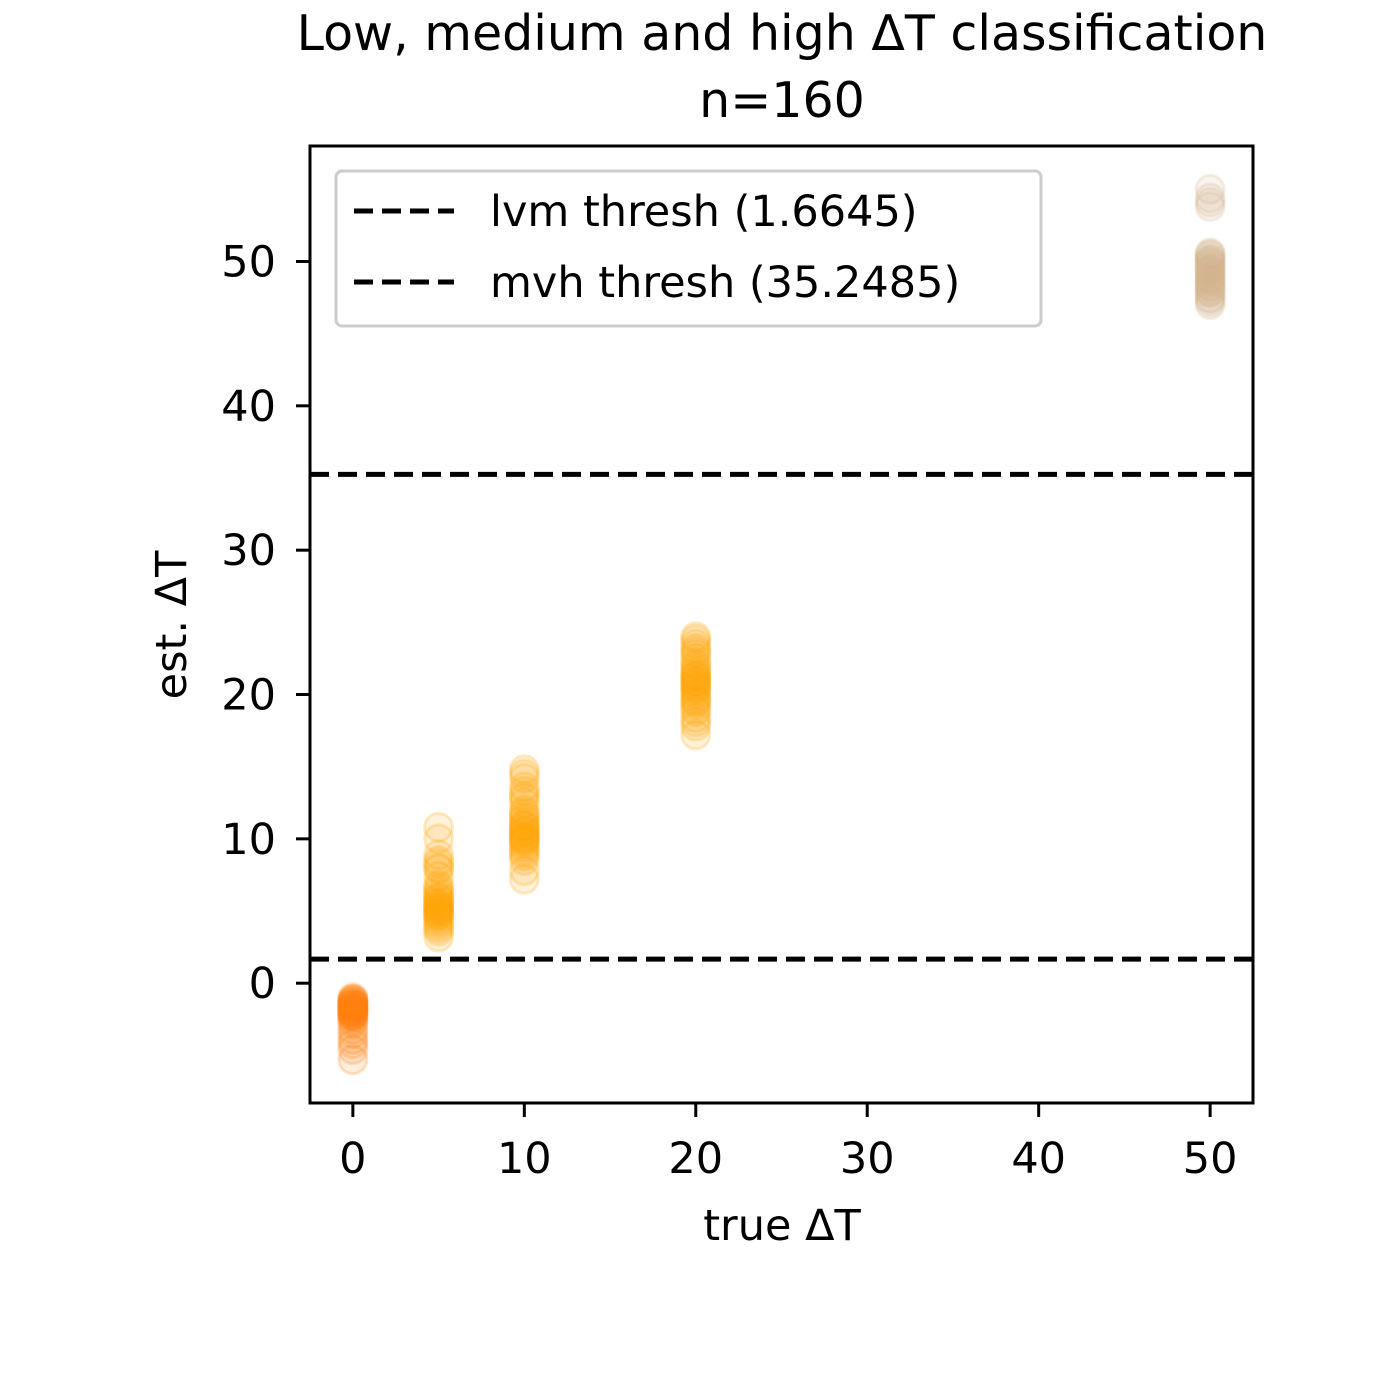 Image resolution: width=1400 pixels, height=1400 pixels. Describe the element at coordinates (782, 1226) in the screenshot. I see `x-axis-label: true ΔT` at that location.